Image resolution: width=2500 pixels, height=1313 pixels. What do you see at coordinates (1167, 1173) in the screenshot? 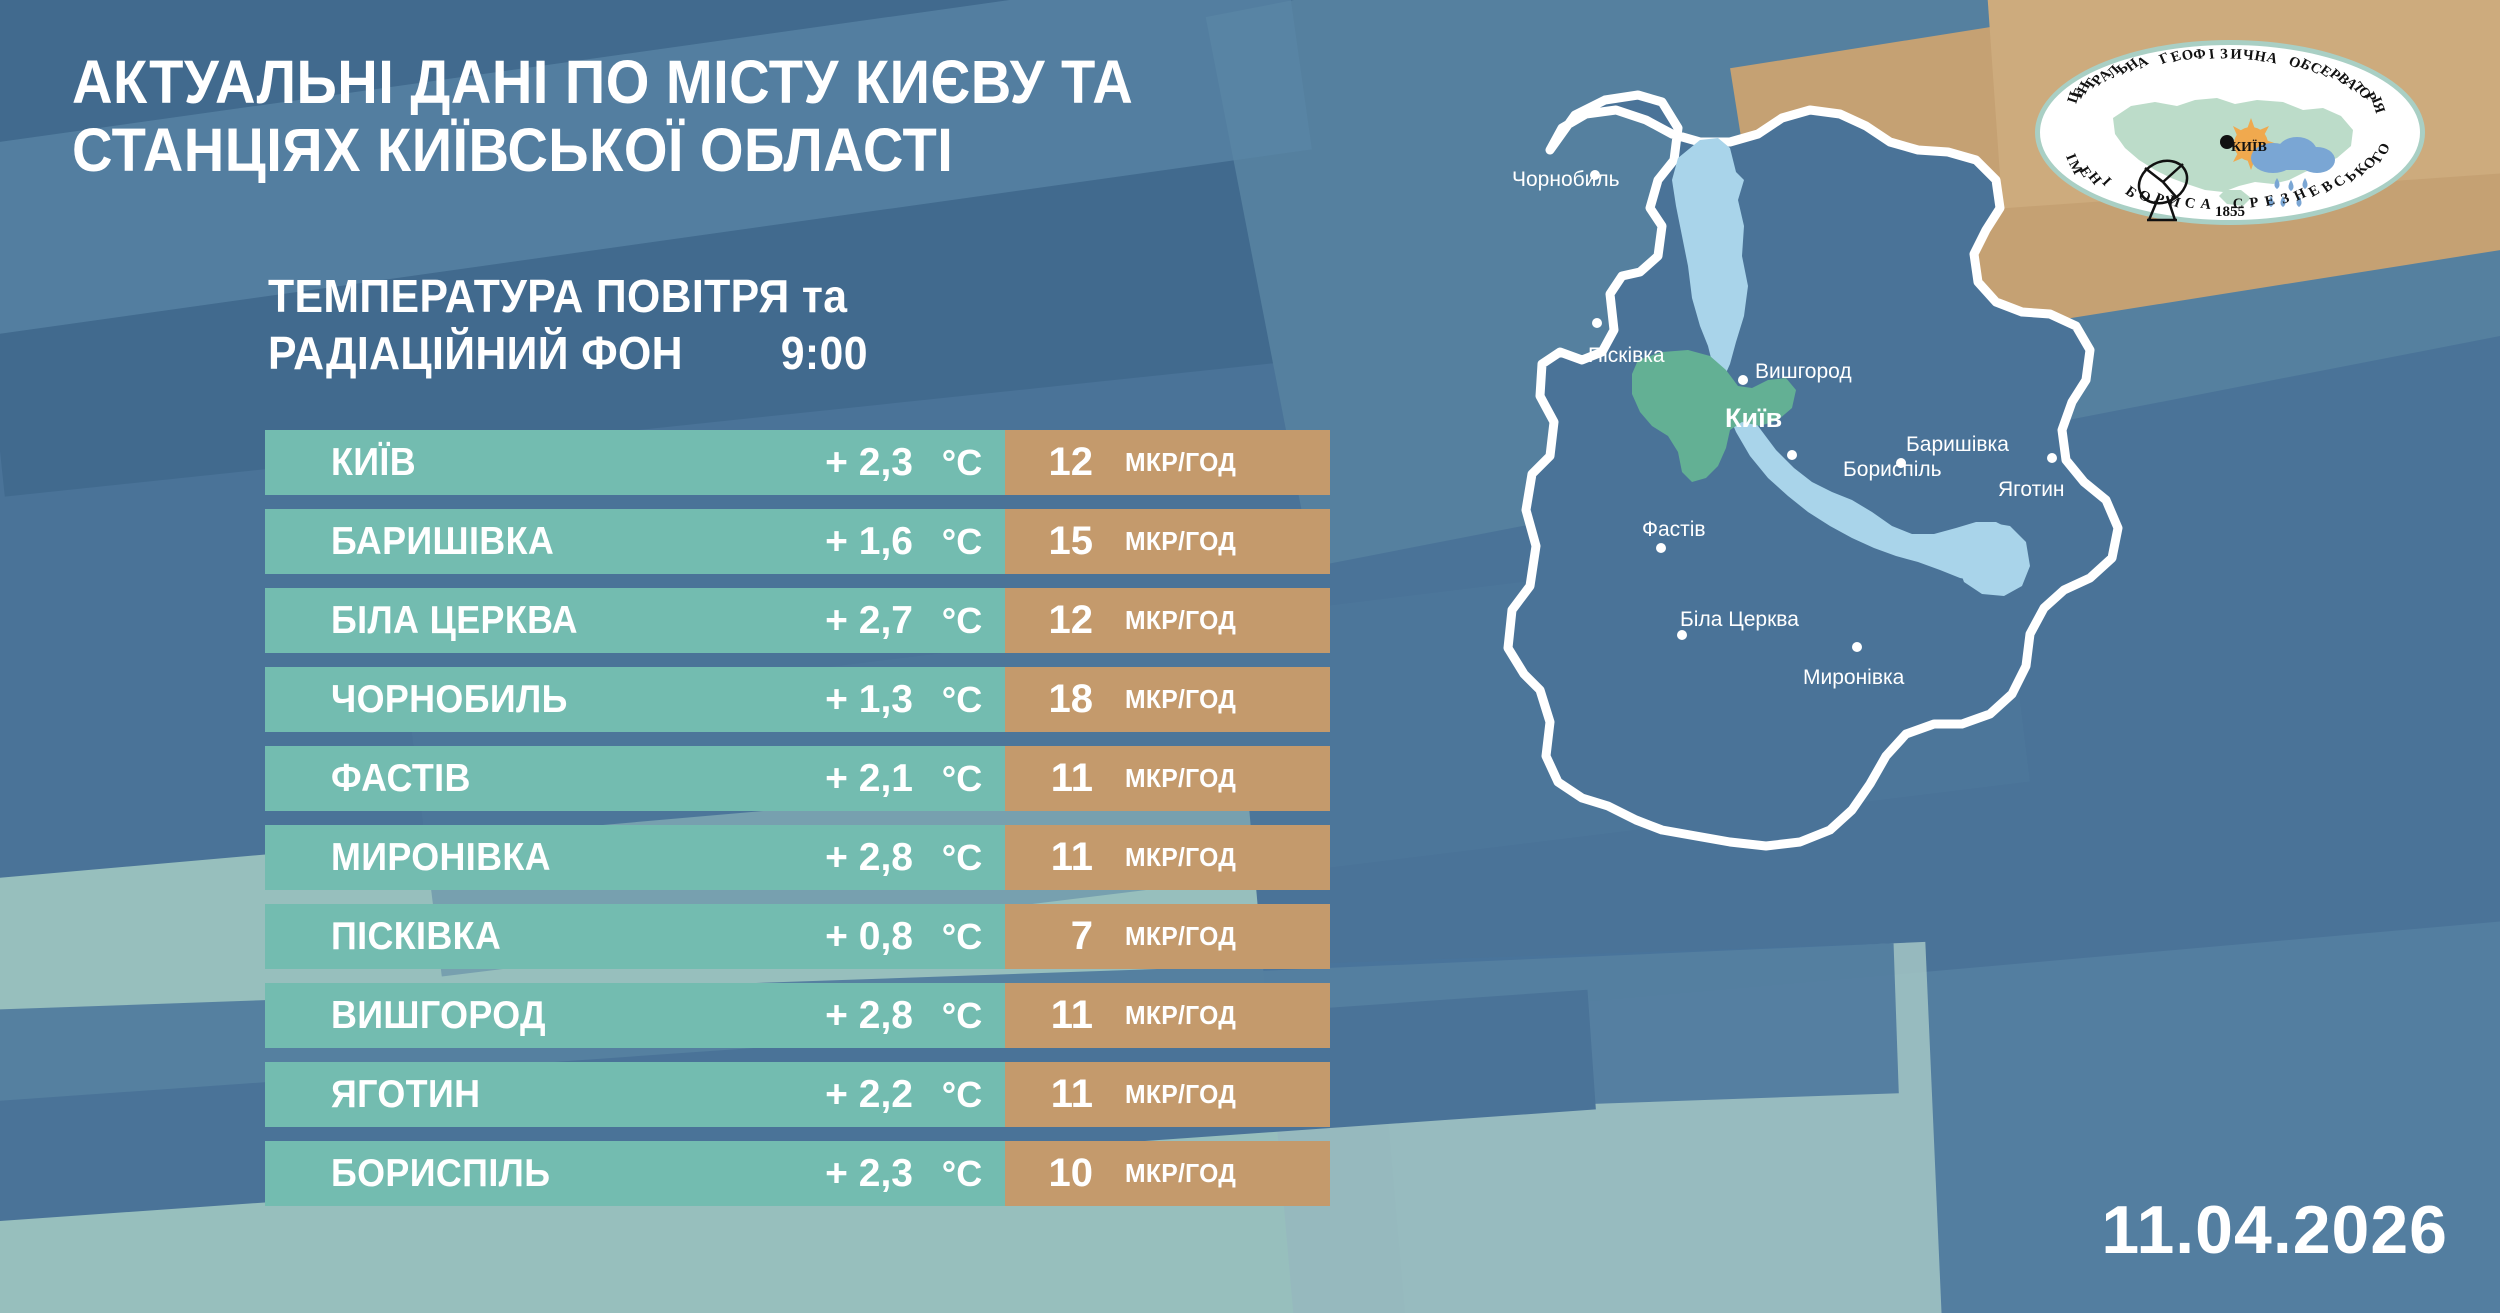
I see `radiation-cell: 10 МКР/ГОД` at bounding box center [1167, 1173].